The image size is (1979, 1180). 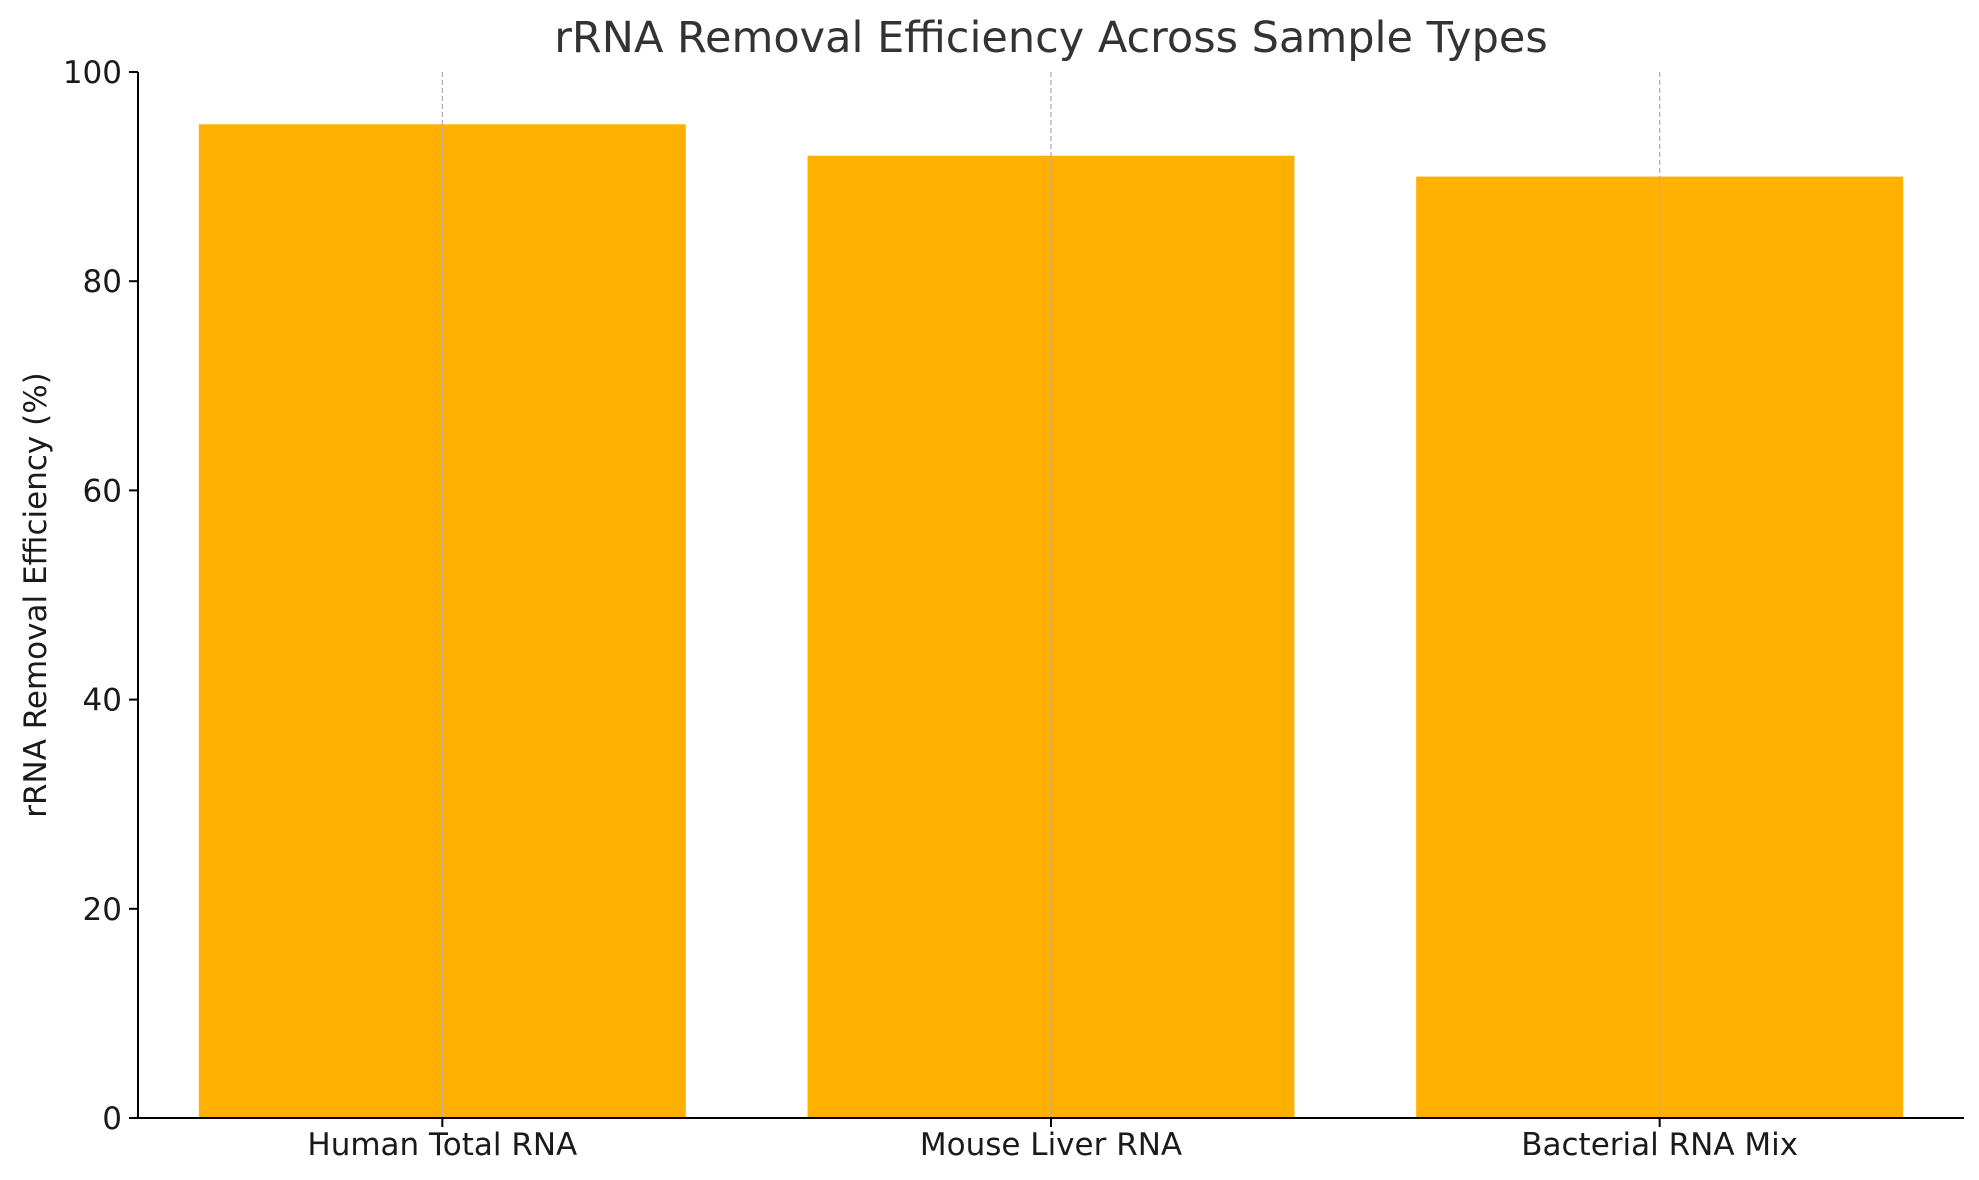 What do you see at coordinates (102, 910) in the screenshot?
I see `y-tick-label: 20` at bounding box center [102, 910].